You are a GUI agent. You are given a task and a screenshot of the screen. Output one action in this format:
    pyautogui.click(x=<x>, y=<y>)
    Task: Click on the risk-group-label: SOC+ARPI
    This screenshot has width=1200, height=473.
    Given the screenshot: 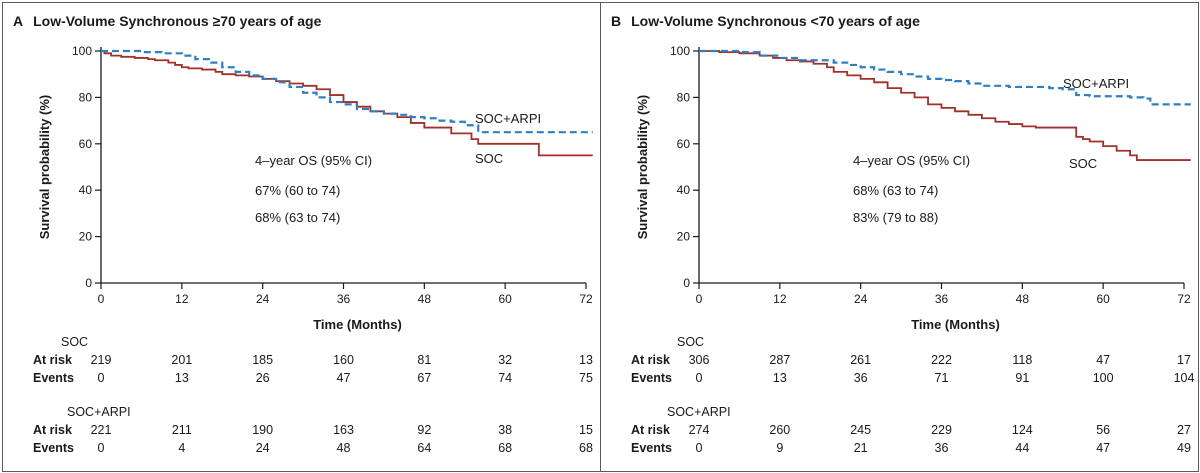 What is the action you would take?
    pyautogui.click(x=99, y=412)
    